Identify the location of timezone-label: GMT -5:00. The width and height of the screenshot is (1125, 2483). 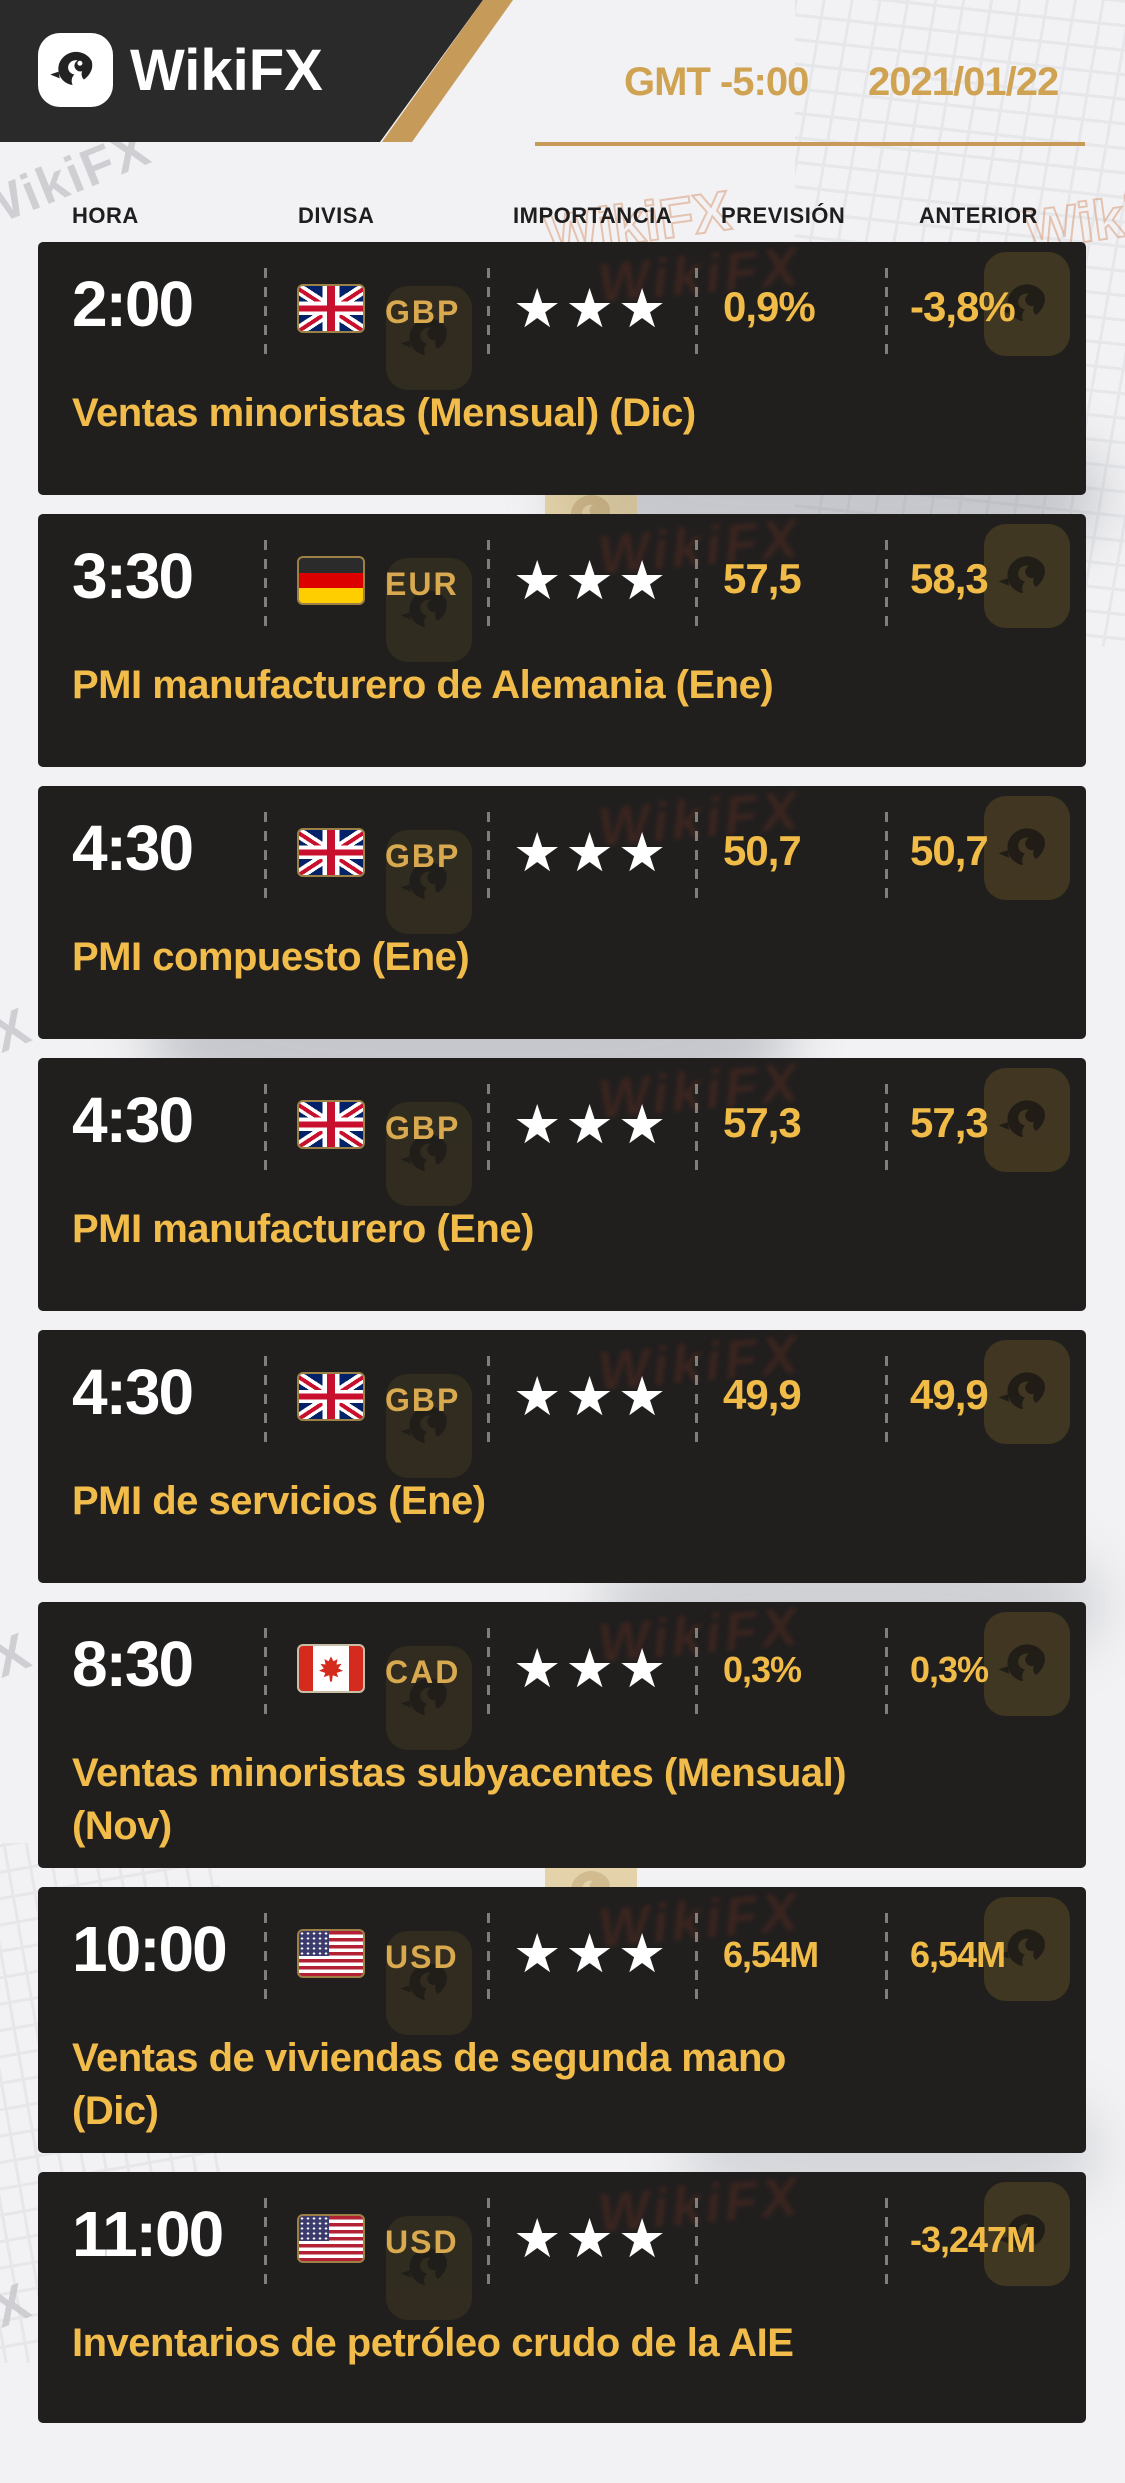
(716, 82).